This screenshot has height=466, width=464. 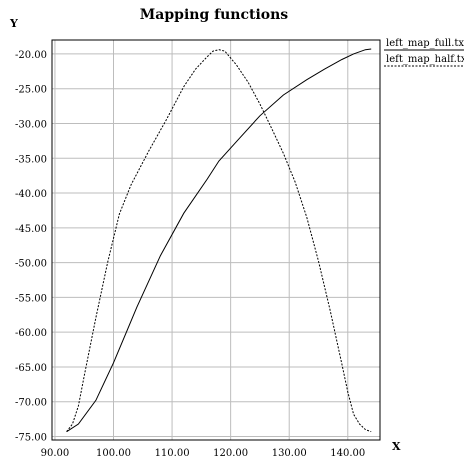 What do you see at coordinates (31, 90) in the screenshot?
I see `y-tick-label: -25.00` at bounding box center [31, 90].